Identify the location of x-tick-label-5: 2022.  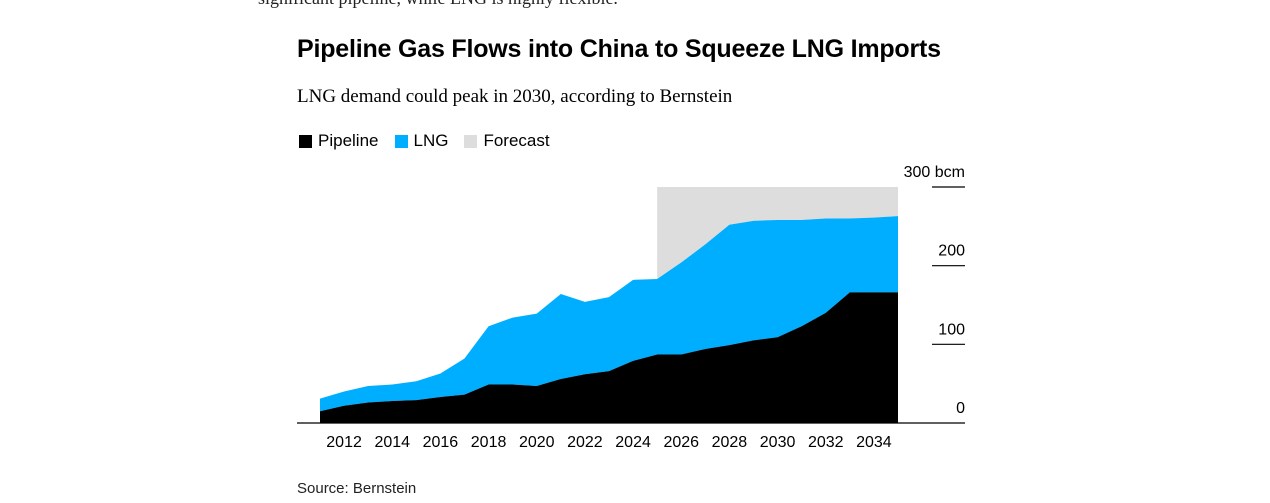
(585, 442).